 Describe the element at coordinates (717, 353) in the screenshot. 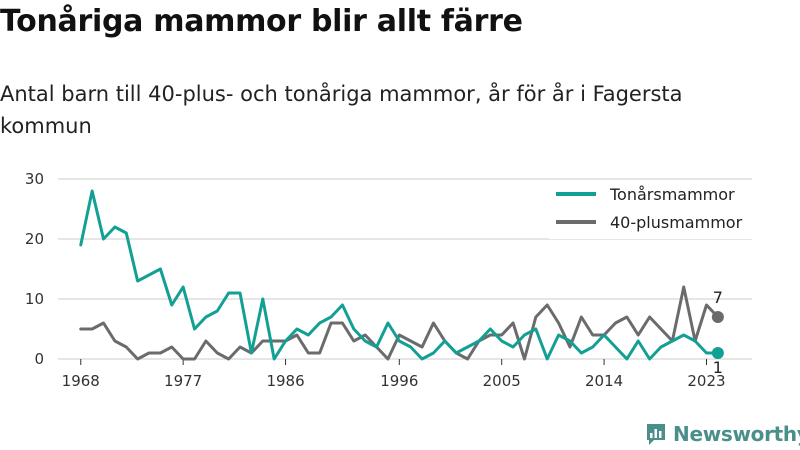

I see `end-point-tonarsmammor` at that location.